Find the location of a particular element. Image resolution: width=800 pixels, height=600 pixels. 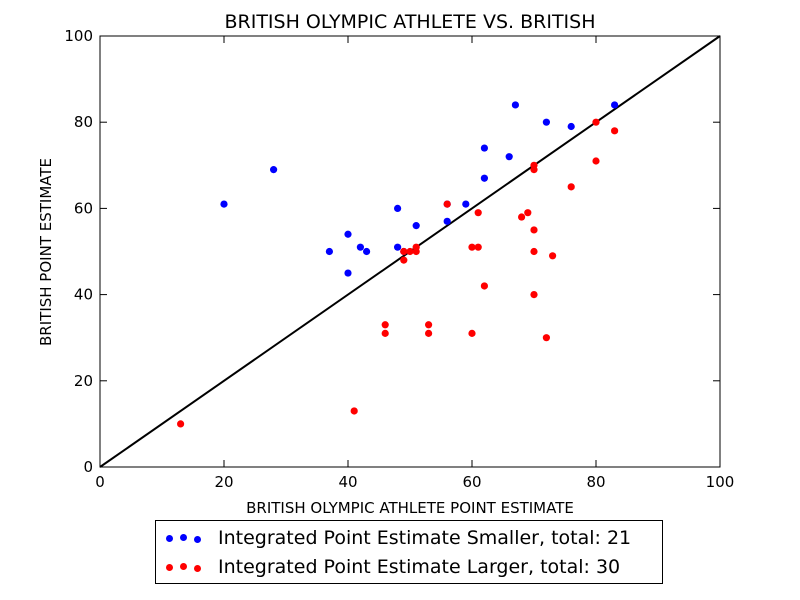

y-axis-label: BRITISH POINT ESTIMATE is located at coordinates (46, 252).